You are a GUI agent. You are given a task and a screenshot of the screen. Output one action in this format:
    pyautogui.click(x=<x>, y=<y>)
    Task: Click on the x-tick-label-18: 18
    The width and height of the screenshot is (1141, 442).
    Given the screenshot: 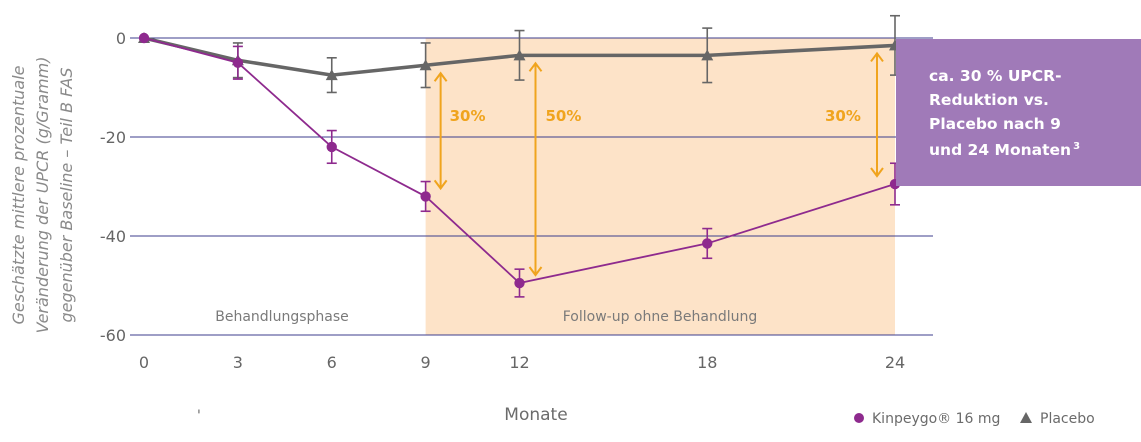 What is the action you would take?
    pyautogui.click(x=707, y=362)
    